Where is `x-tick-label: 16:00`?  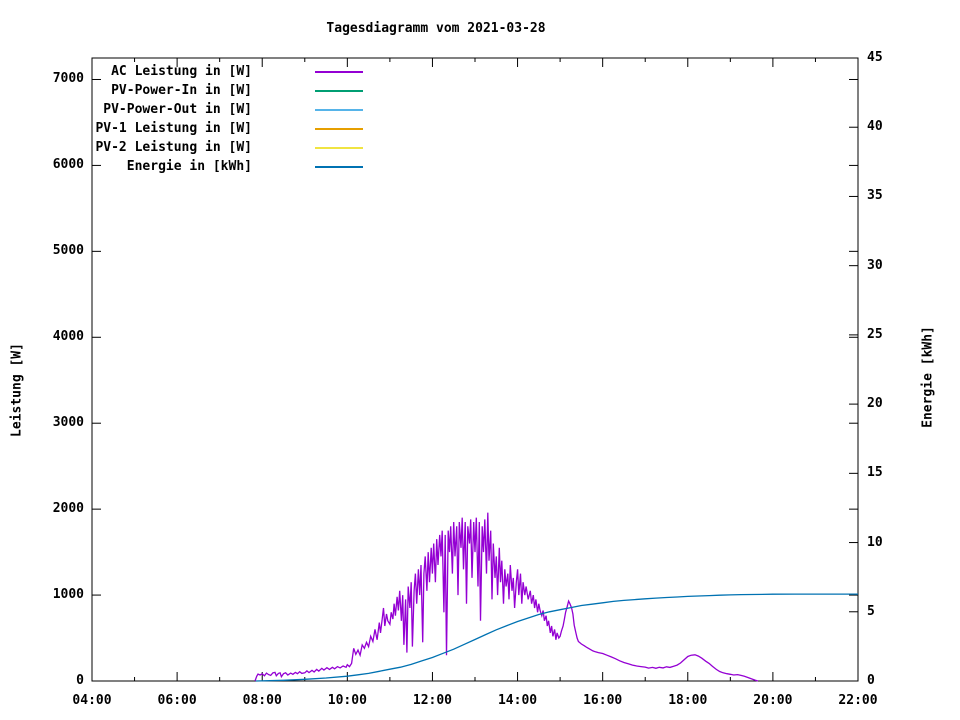
x-tick-label: 16:00 is located at coordinates (603, 700).